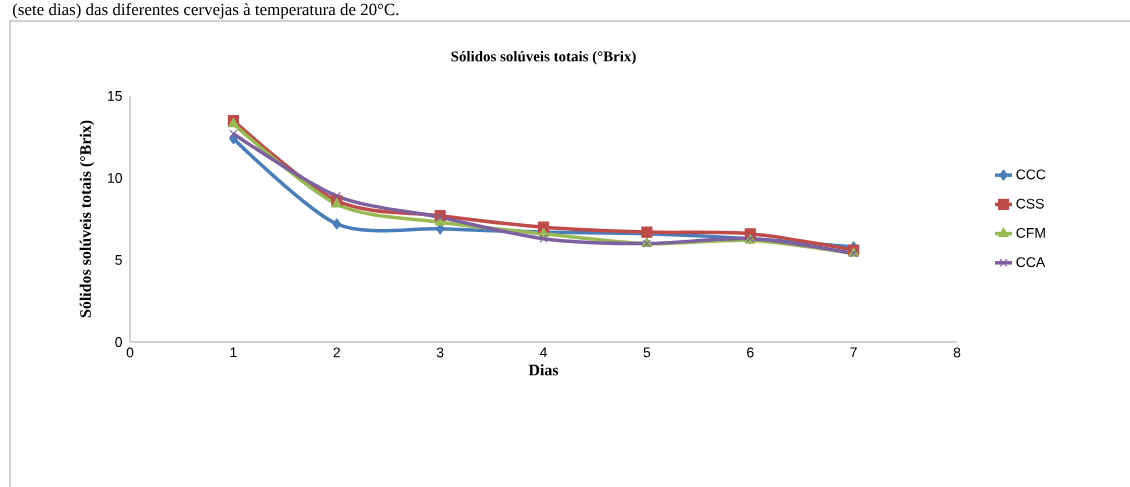 The width and height of the screenshot is (1130, 487). What do you see at coordinates (115, 96) in the screenshot?
I see `y-tick-label: 15` at bounding box center [115, 96].